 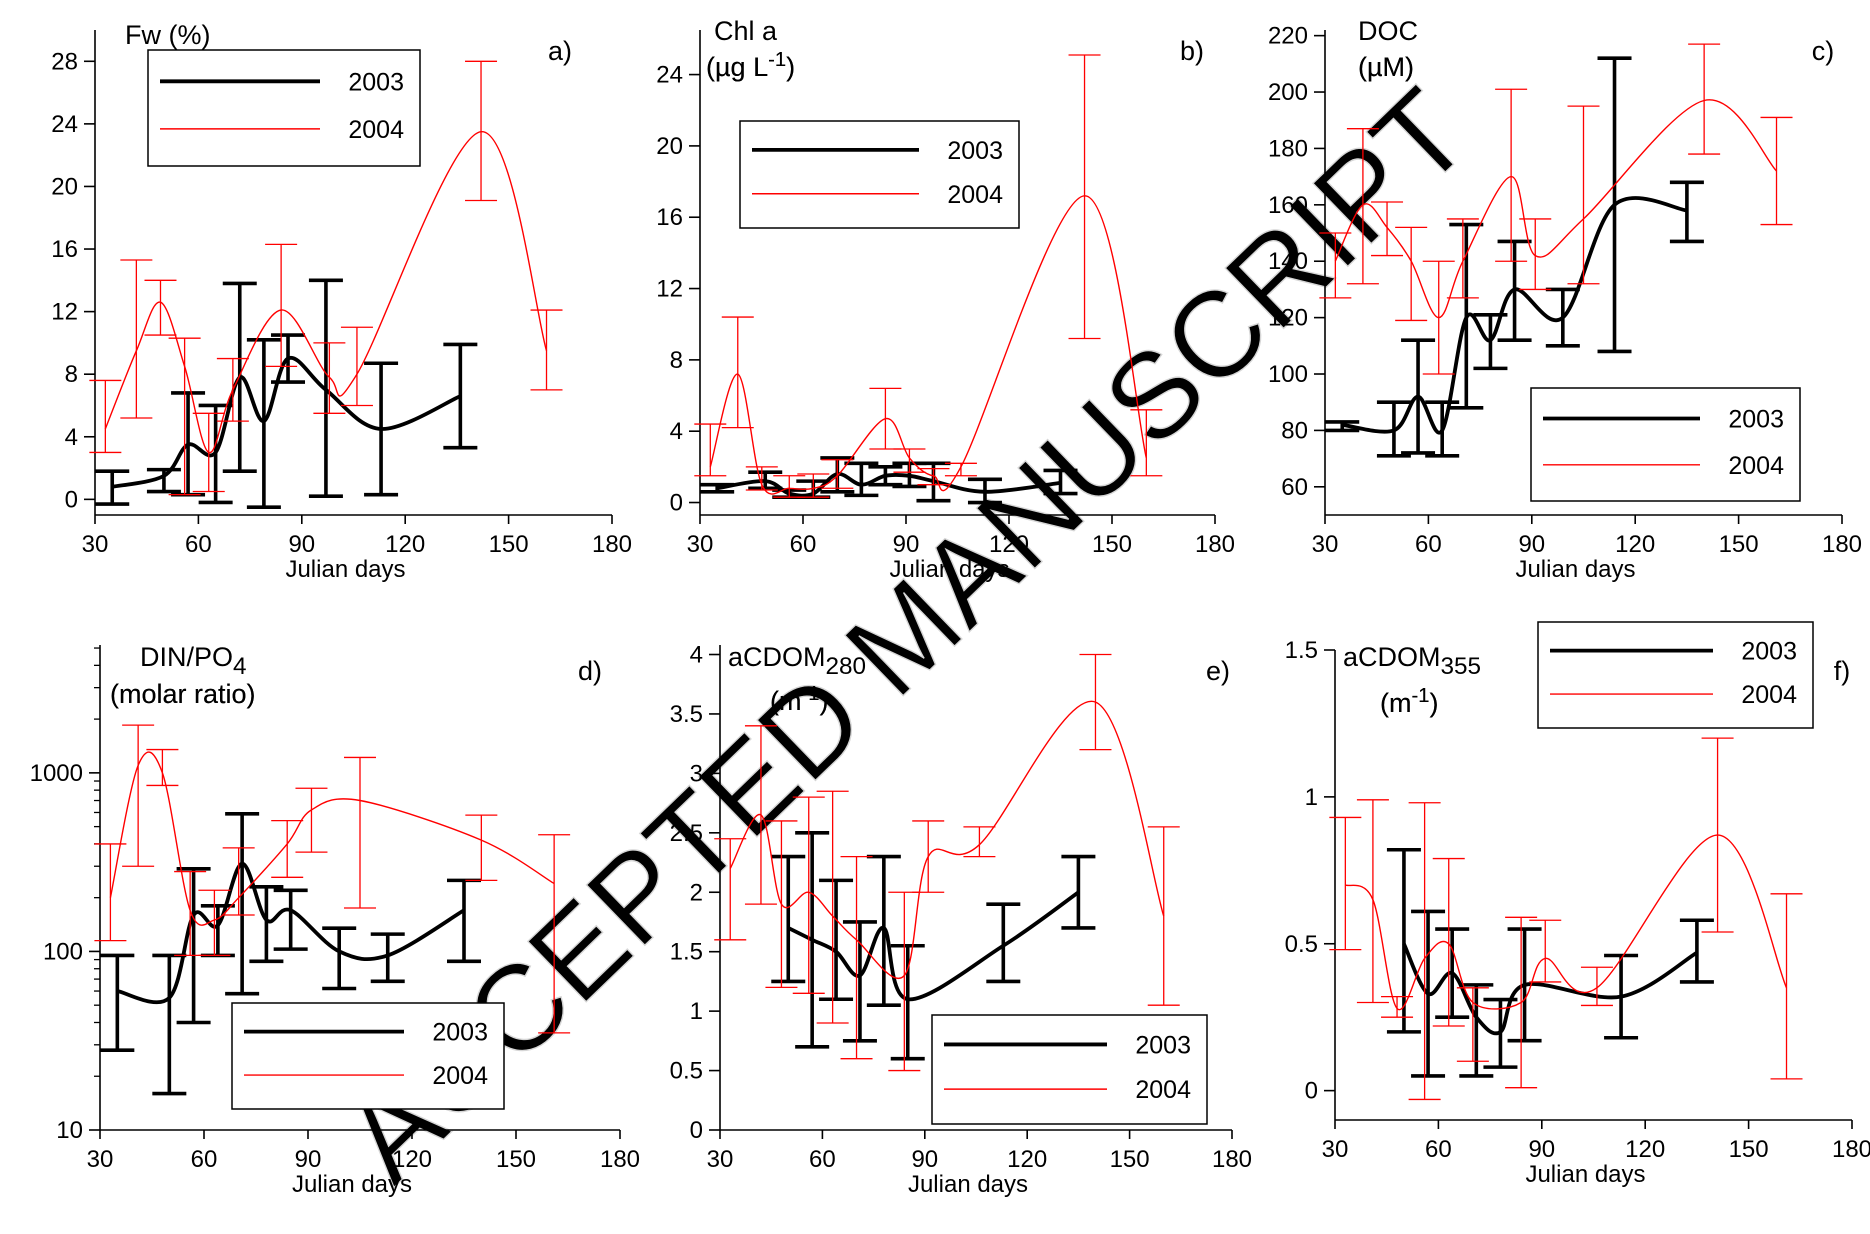 What do you see at coordinates (669, 146) in the screenshot?
I see `y-tick-label: 20` at bounding box center [669, 146].